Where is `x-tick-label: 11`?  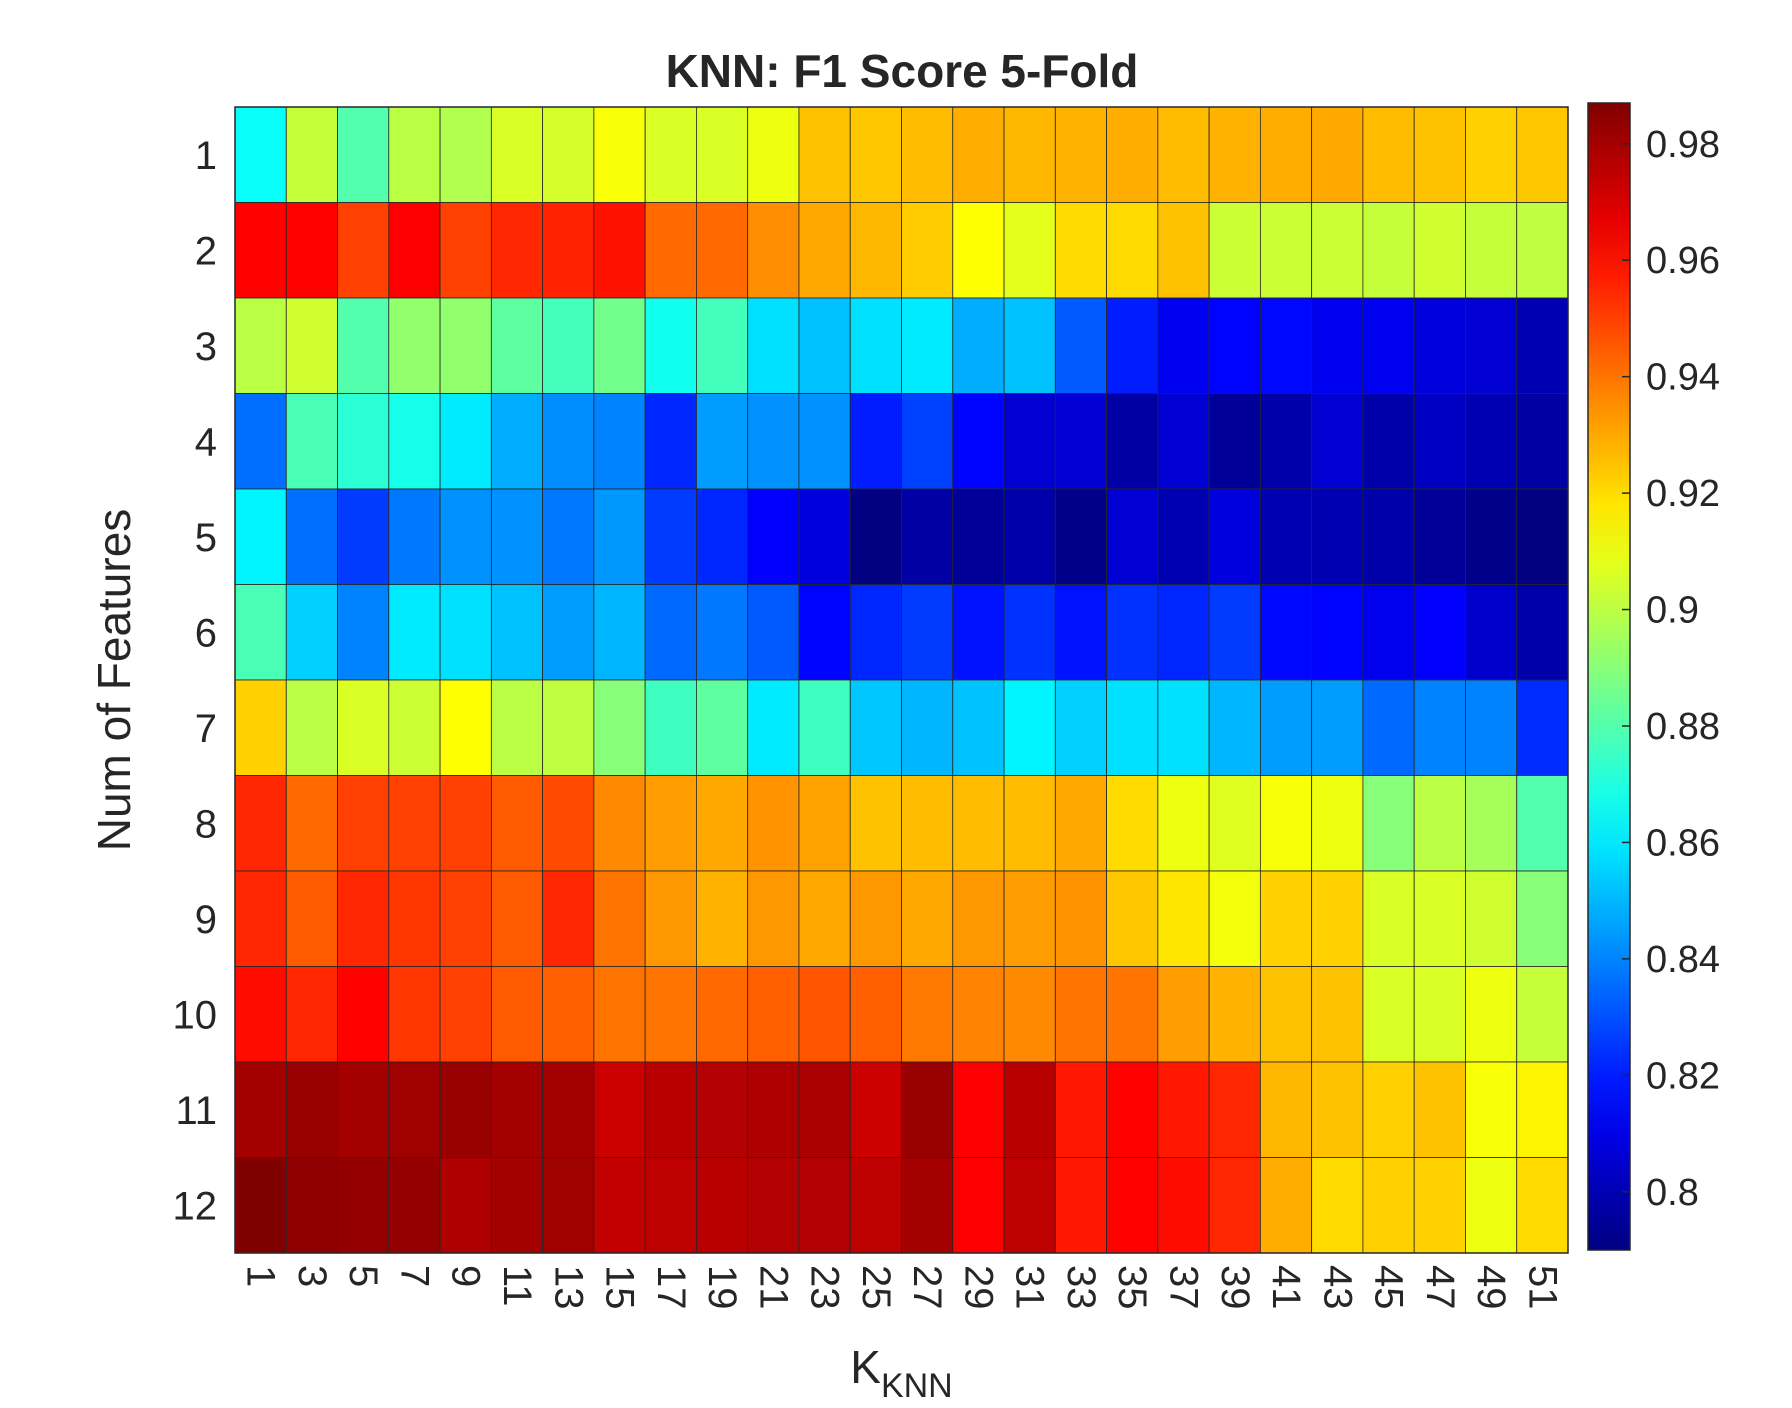
x-tick-label: 11 is located at coordinates (517, 1286).